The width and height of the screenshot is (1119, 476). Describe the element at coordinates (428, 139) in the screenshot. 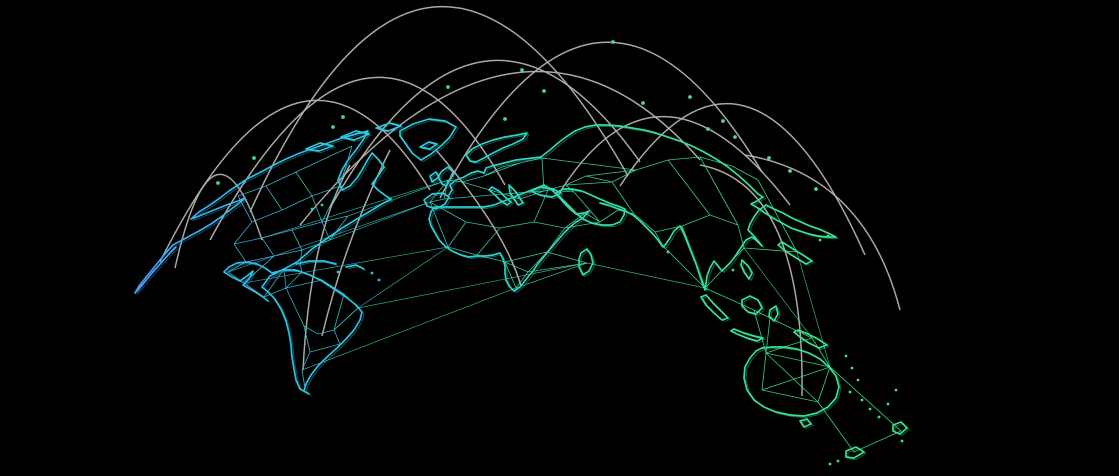

I see `greenland-outline` at that location.